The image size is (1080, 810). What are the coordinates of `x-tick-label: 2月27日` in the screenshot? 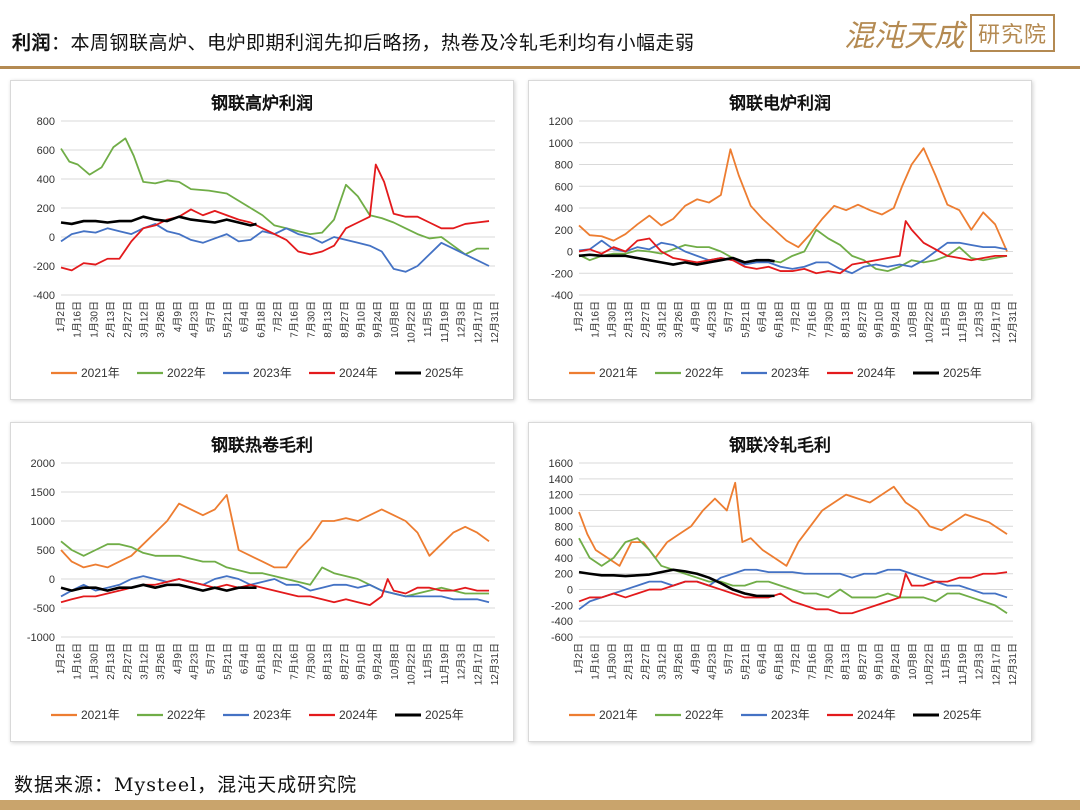 It's located at (646, 661).